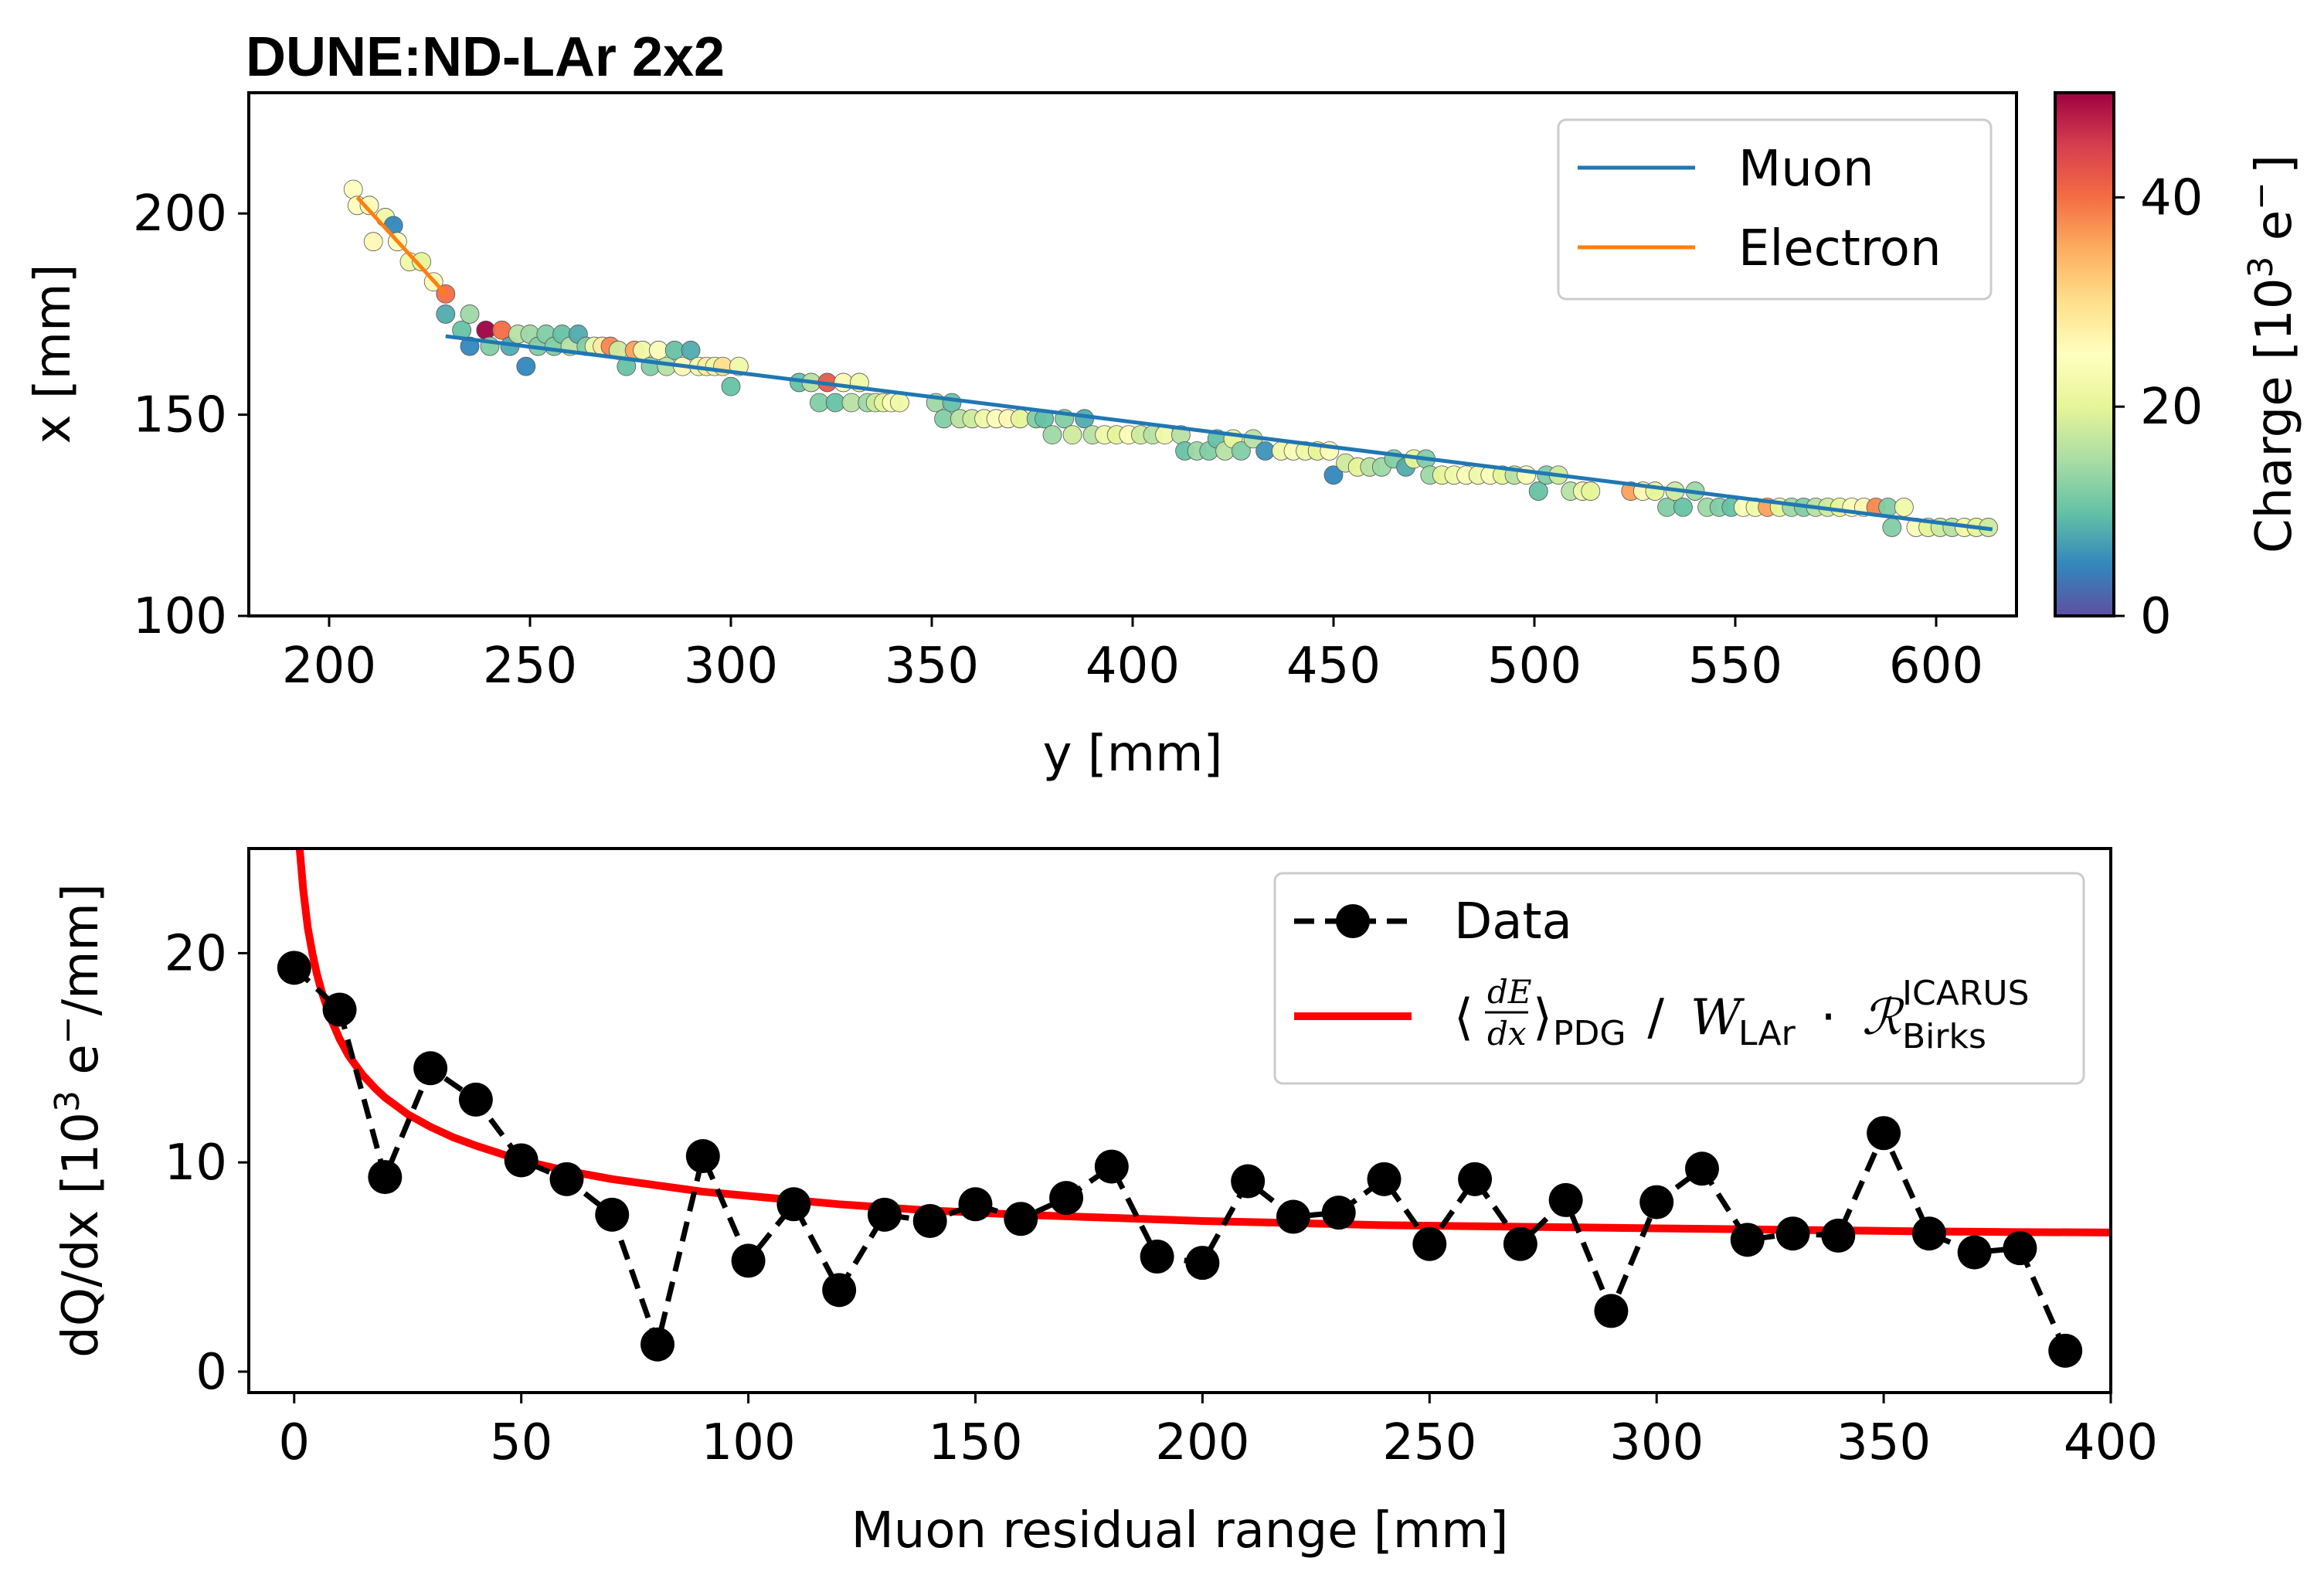 Image resolution: width=2324 pixels, height=1585 pixels. I want to click on svg-text: PDG, so click(1589, 1033).